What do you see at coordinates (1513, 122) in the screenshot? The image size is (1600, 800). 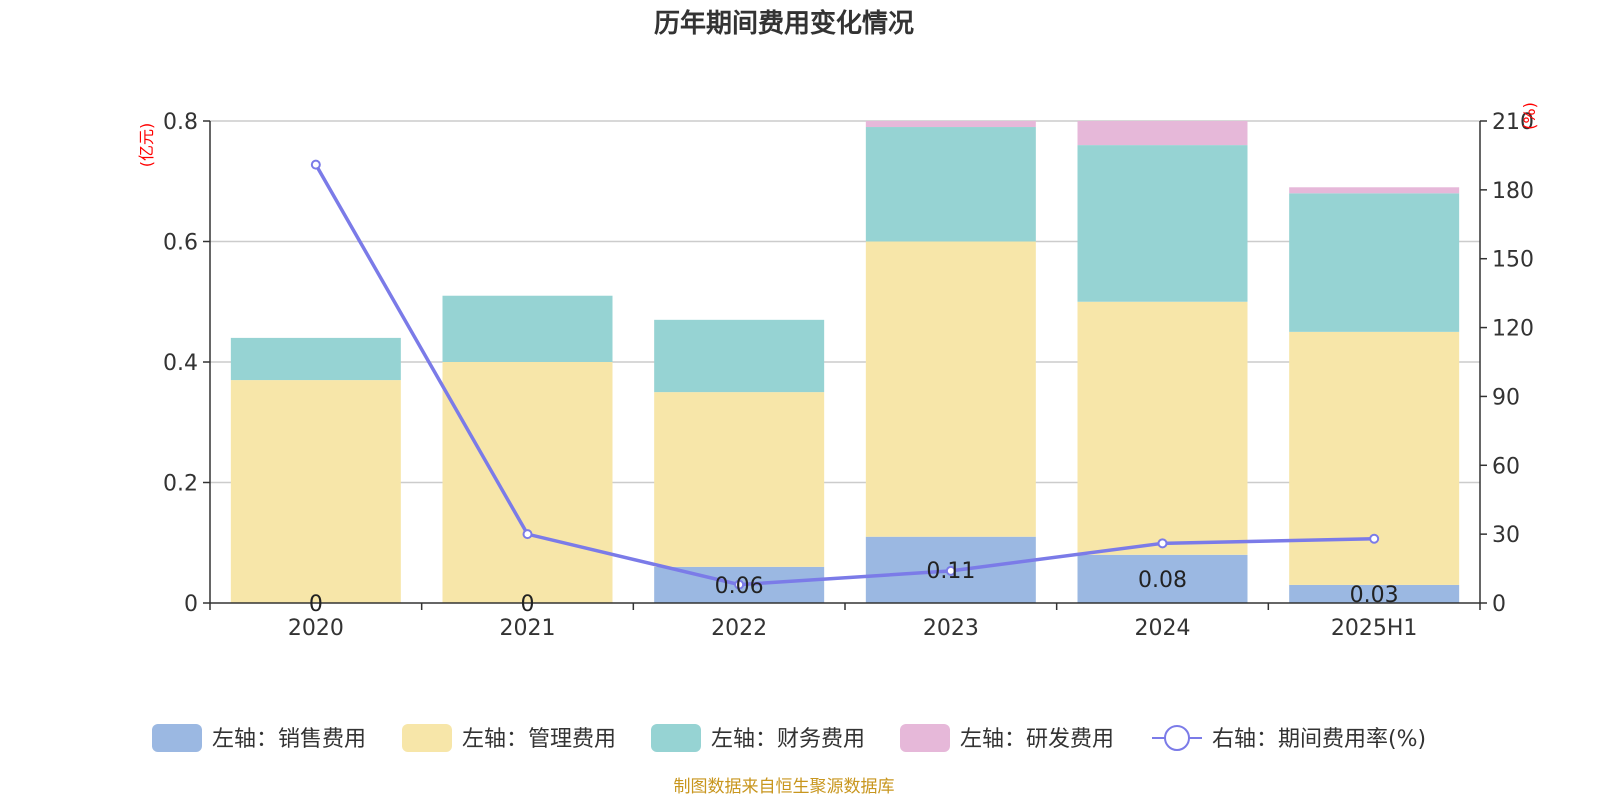 I see `right-tick-label: 210` at bounding box center [1513, 122].